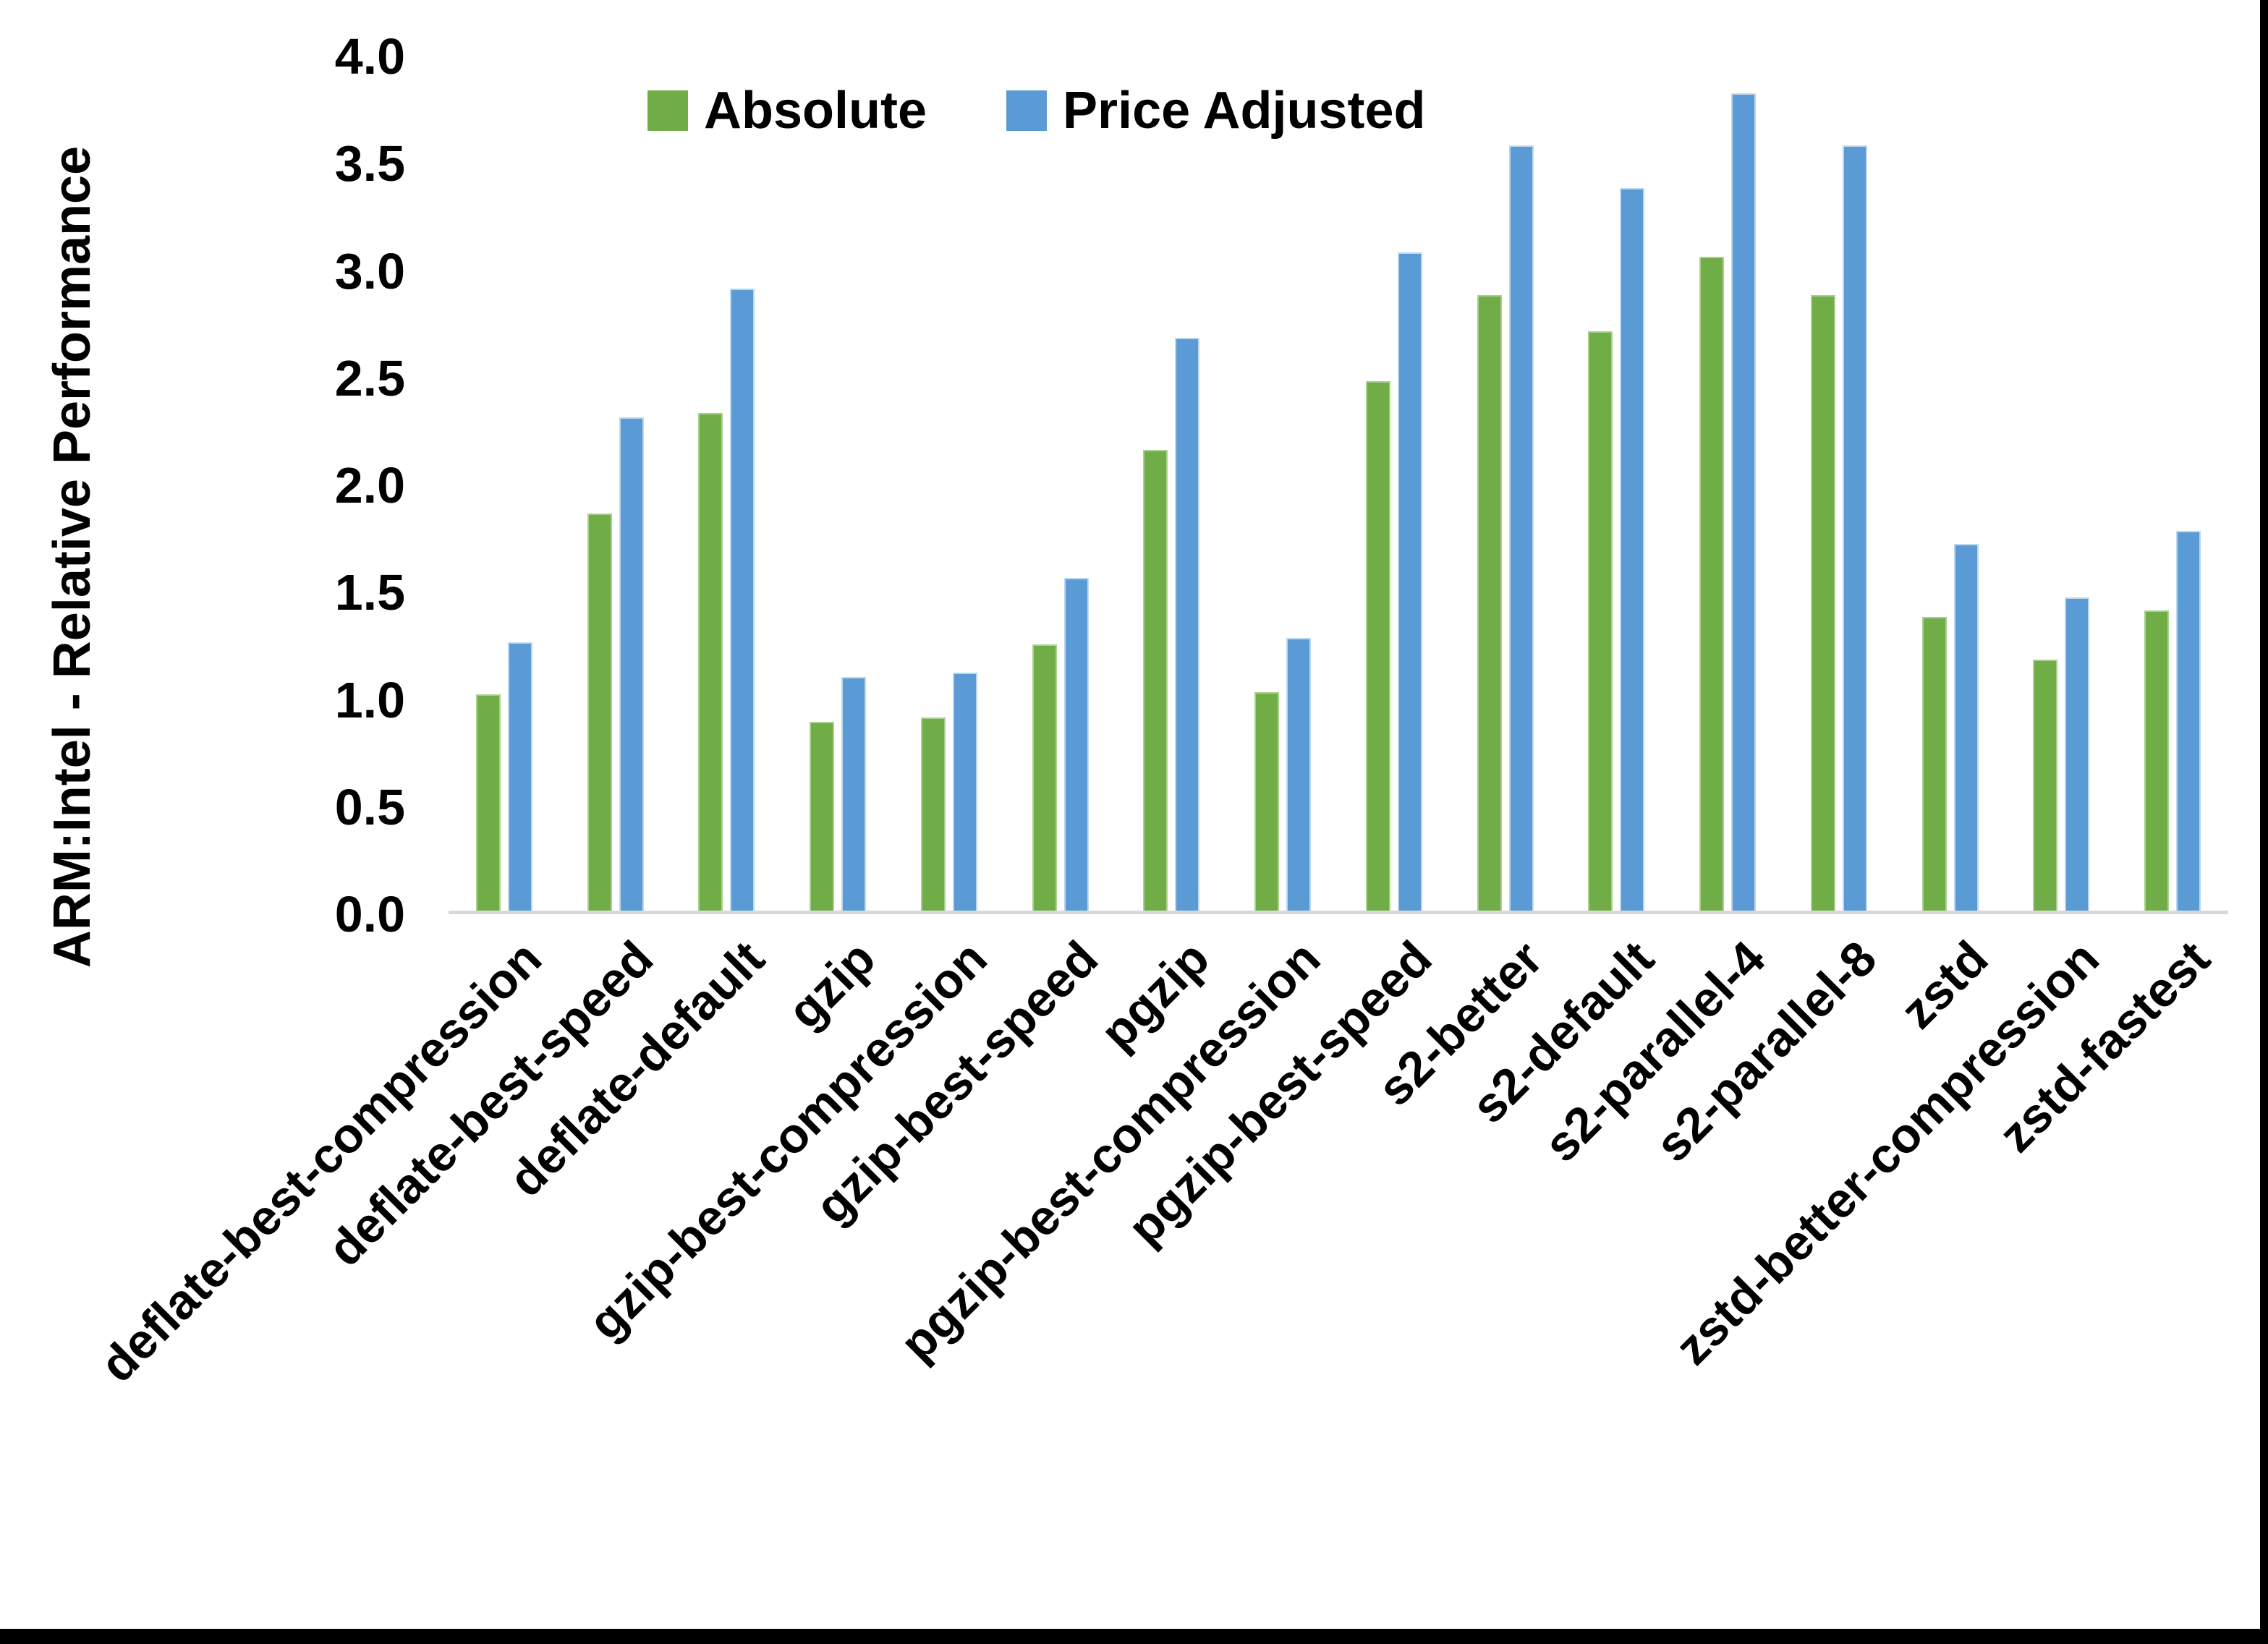 This screenshot has width=2268, height=1644. Describe the element at coordinates (321, 1161) in the screenshot. I see `x-axis-label: deflate-best-compression` at that location.